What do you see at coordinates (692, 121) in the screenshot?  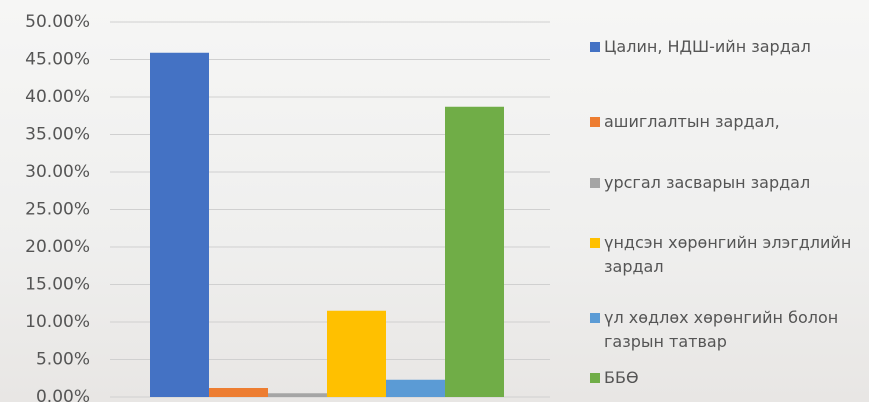 I see `legend-label: ашиглалтын зардал,` at bounding box center [692, 121].